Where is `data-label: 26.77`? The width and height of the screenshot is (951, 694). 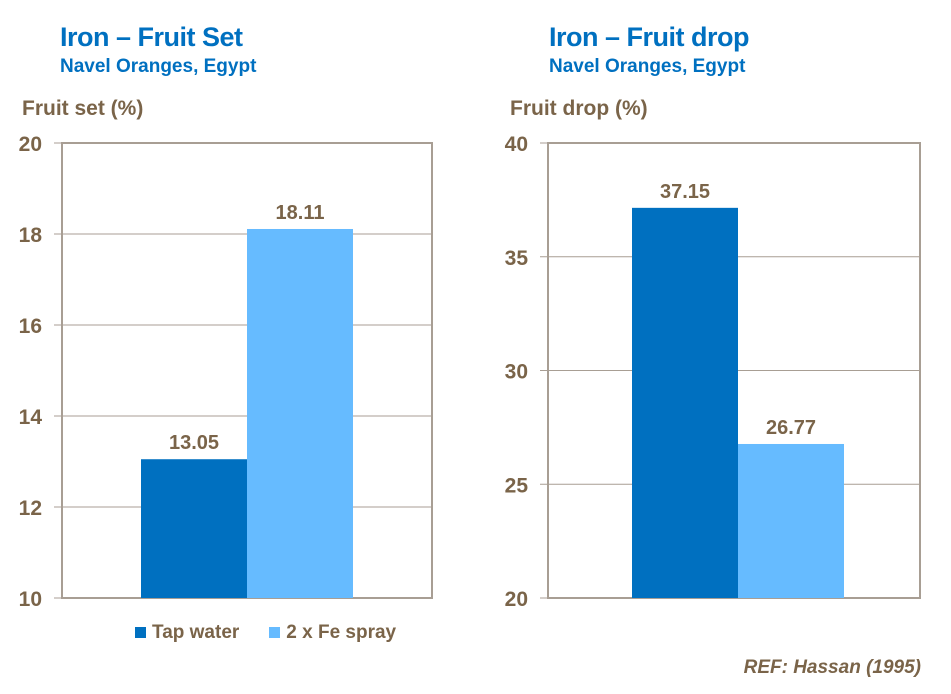
data-label: 26.77 is located at coordinates (791, 428).